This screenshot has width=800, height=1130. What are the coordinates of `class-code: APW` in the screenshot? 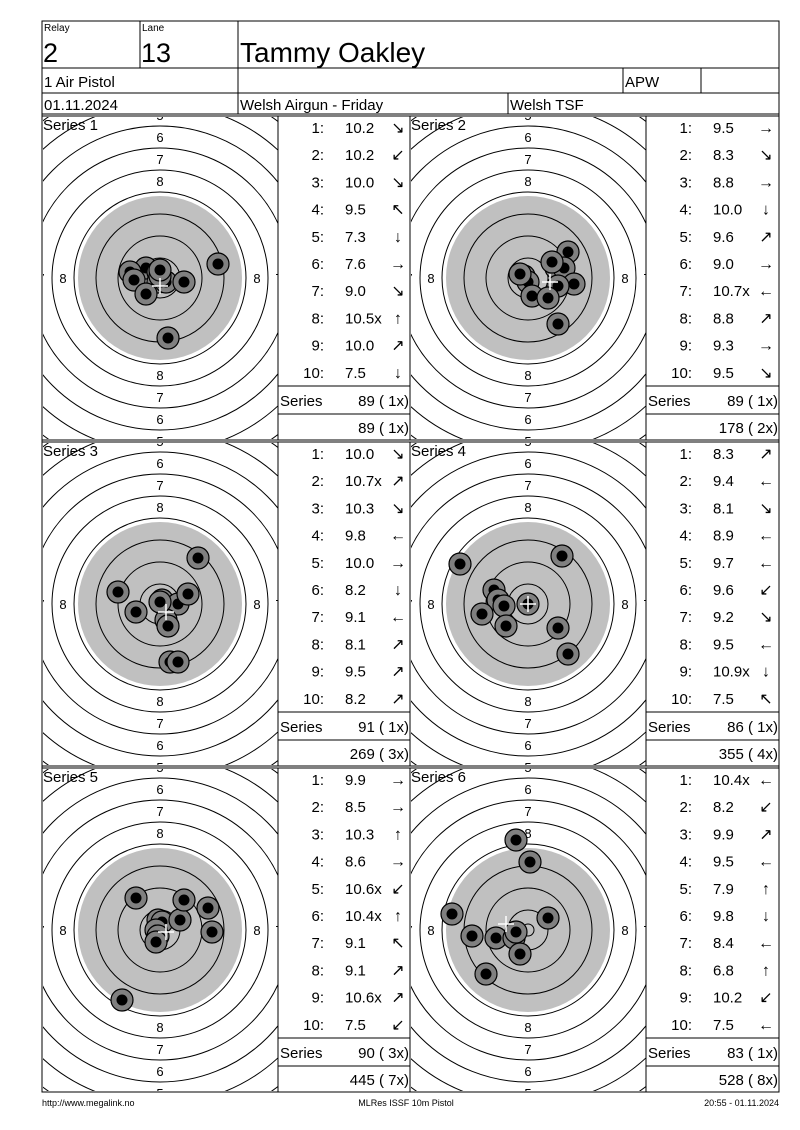 It's located at (642, 82).